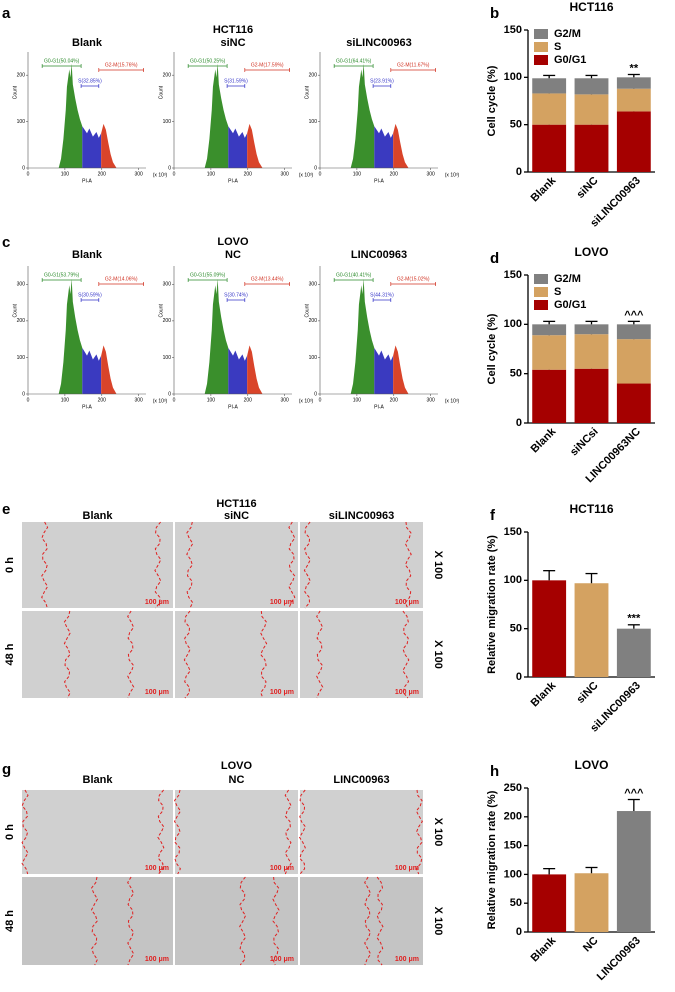 The image size is (675, 992). What do you see at coordinates (267, 279) in the screenshot?
I see `gate-label: G2-M(13.44%)` at bounding box center [267, 279].